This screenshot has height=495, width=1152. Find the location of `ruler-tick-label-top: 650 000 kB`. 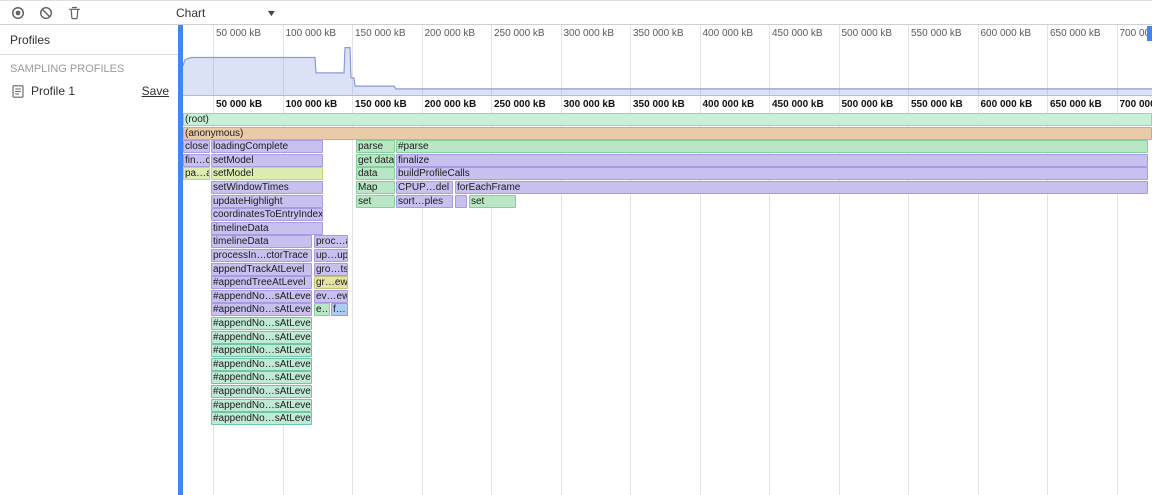

ruler-tick-label-top: 650 000 kB is located at coordinates (1075, 33).